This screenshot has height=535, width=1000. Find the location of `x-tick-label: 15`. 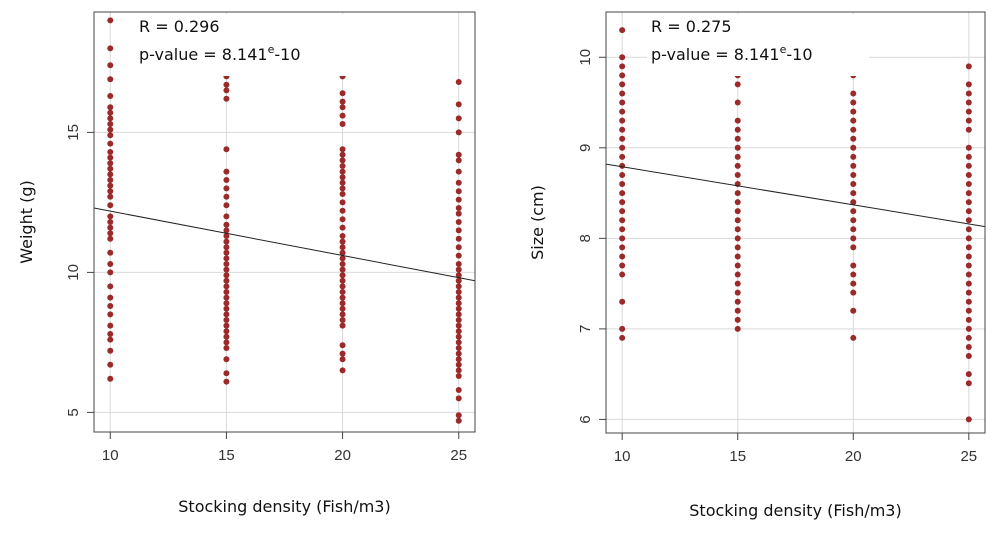

x-tick-label: 15 is located at coordinates (737, 456).